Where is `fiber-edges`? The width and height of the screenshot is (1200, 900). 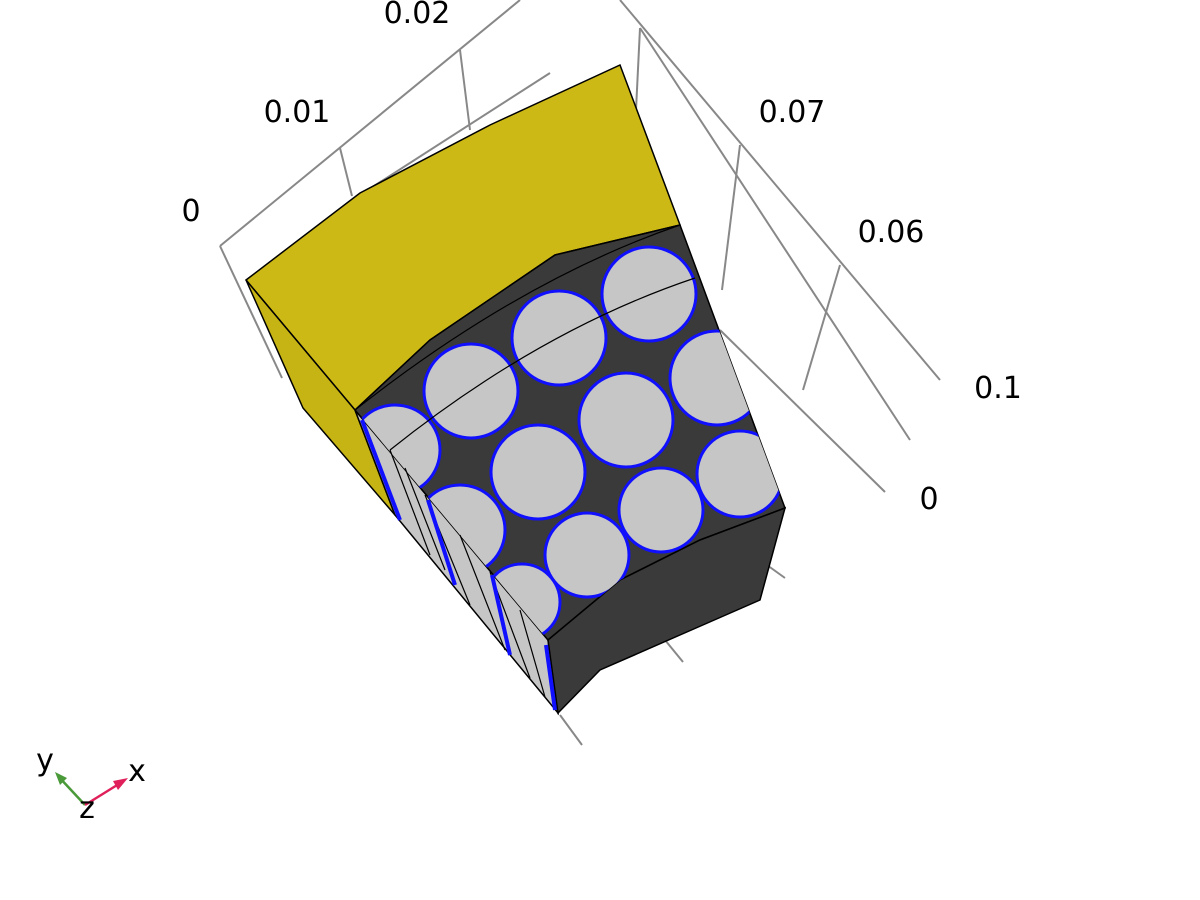
fiber-edges is located at coordinates (458, 565).